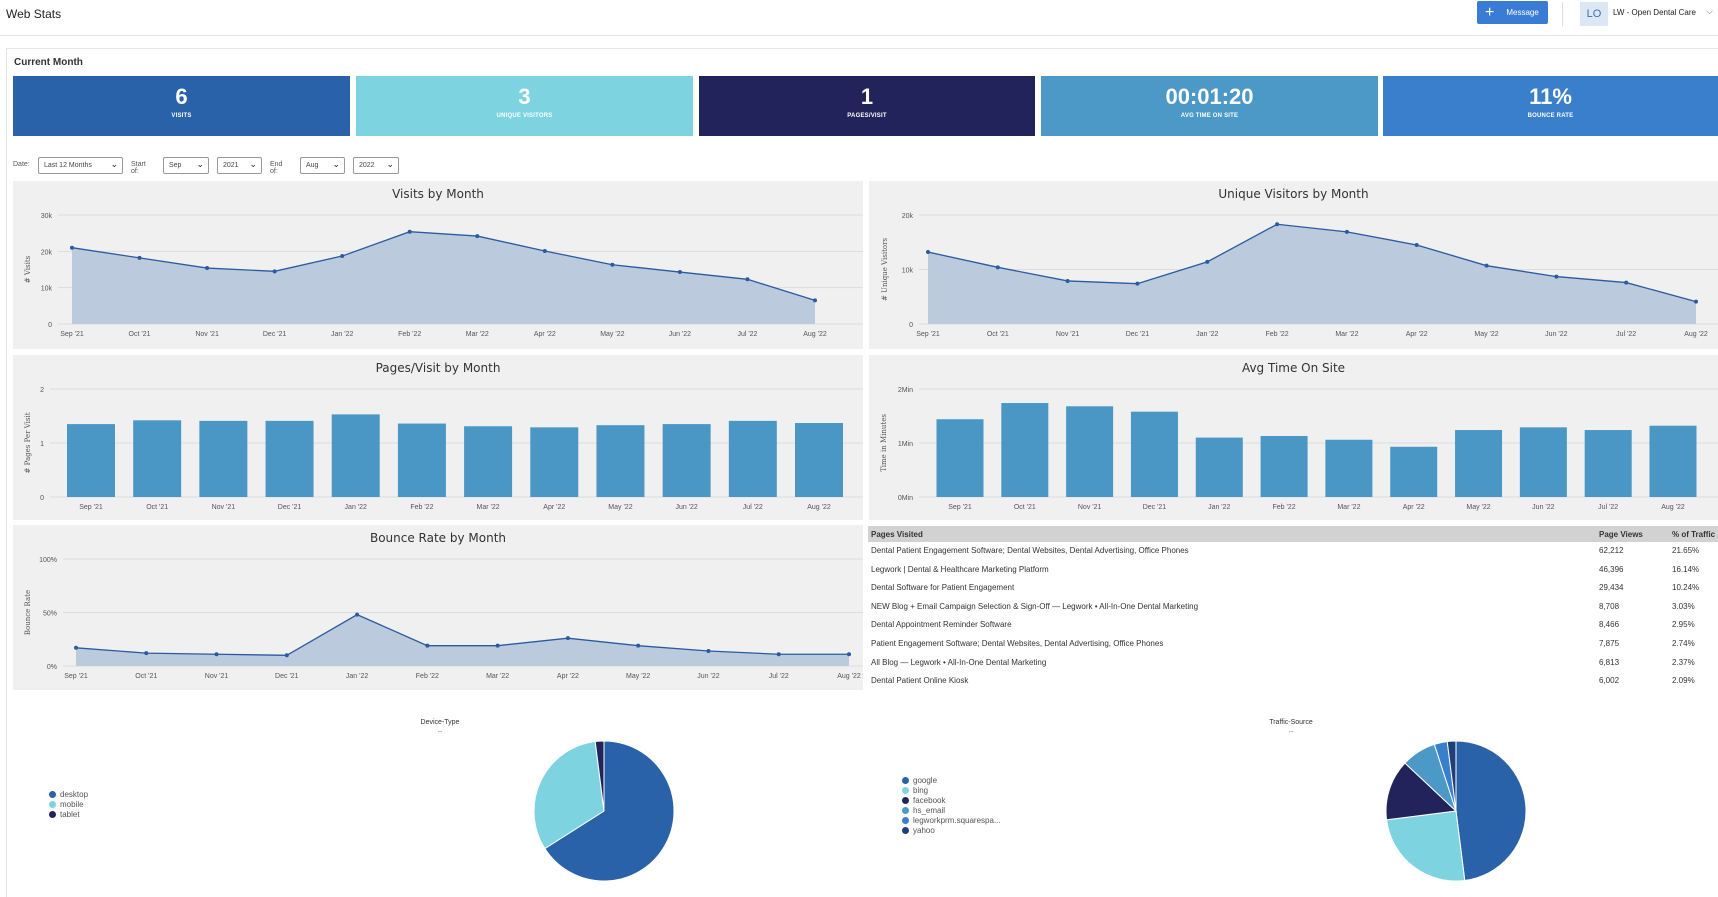 The height and width of the screenshot is (897, 1718). I want to click on traffic-pie-chart, so click(1456, 811).